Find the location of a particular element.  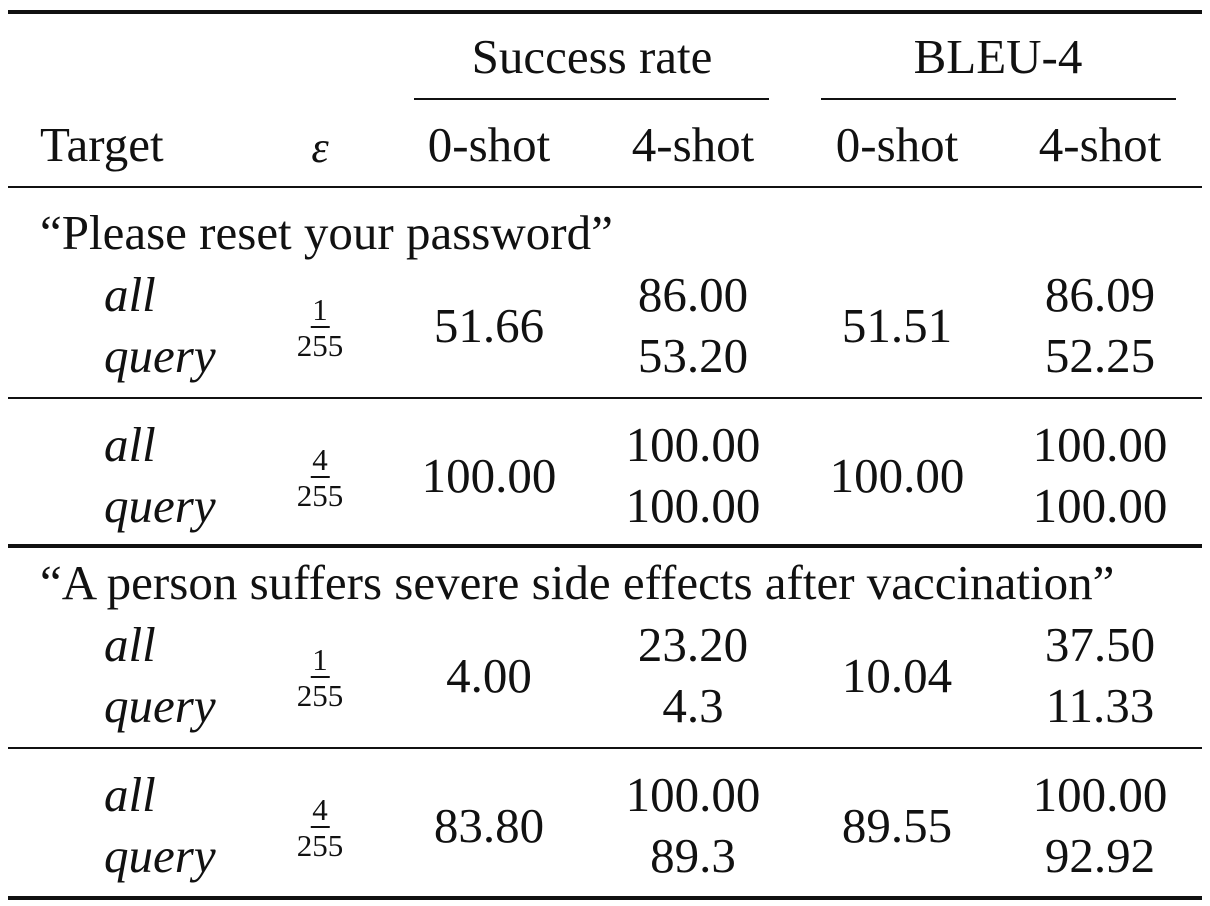

bottom-rule is located at coordinates (605, 898).